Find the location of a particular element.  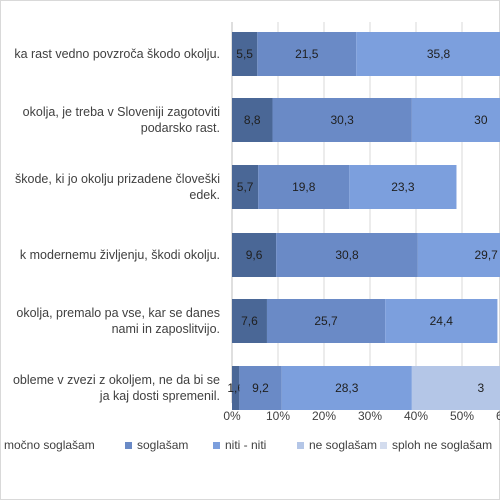

legend-label: močno soglašam is located at coordinates (49, 445).